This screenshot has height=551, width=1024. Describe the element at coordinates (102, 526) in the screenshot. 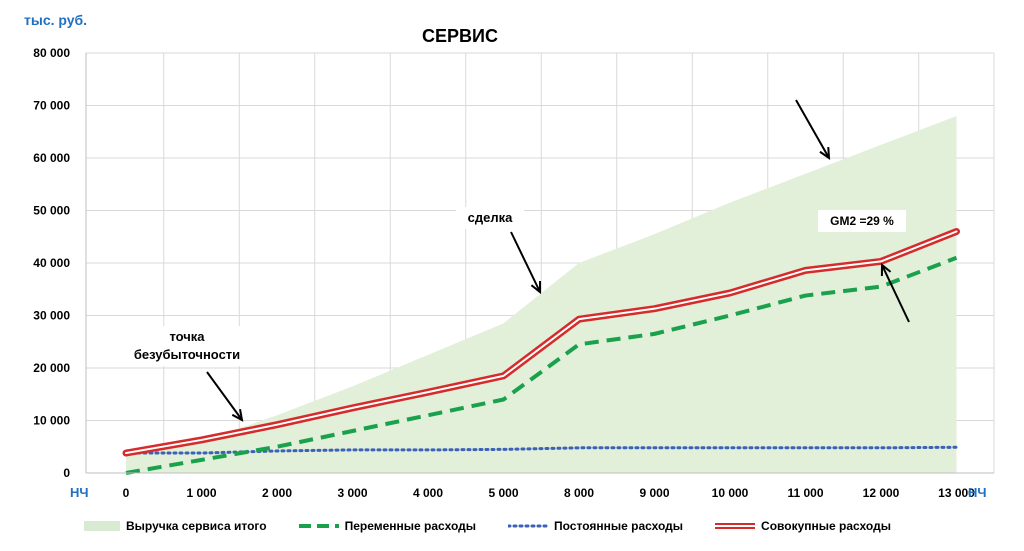

I see `legend-swatch-revenue` at that location.